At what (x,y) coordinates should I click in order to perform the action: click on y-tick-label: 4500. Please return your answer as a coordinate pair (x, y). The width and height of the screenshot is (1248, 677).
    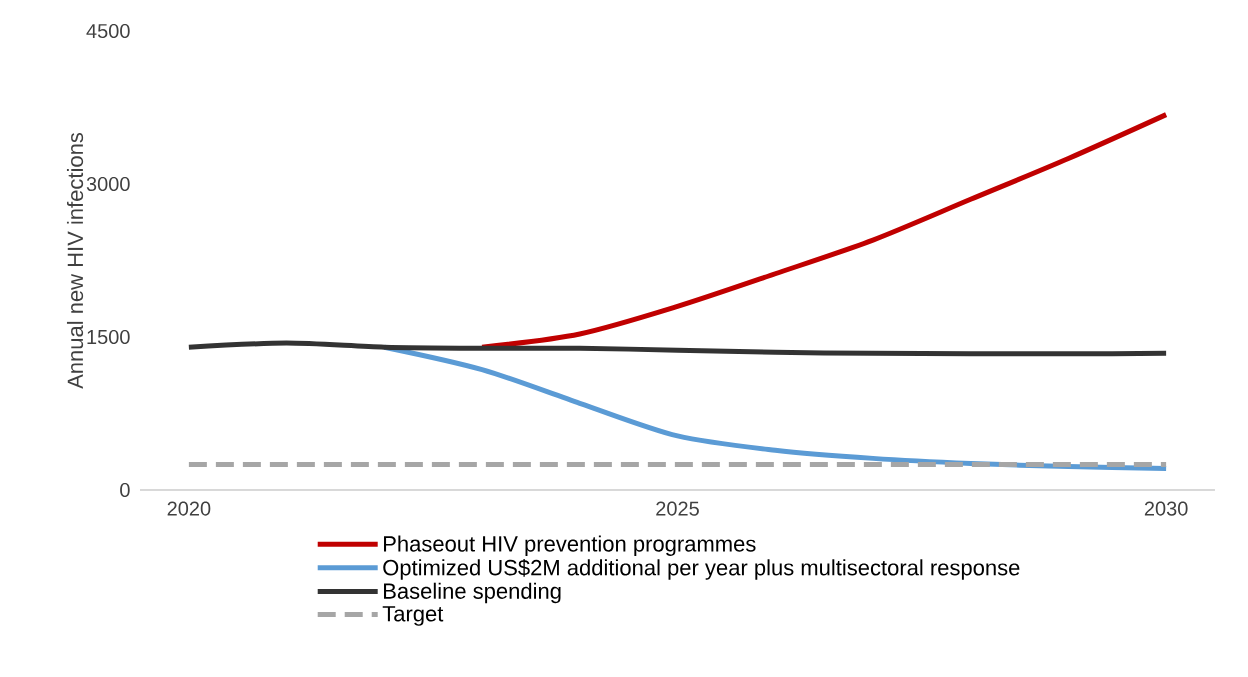
    Looking at the image, I should click on (108, 31).